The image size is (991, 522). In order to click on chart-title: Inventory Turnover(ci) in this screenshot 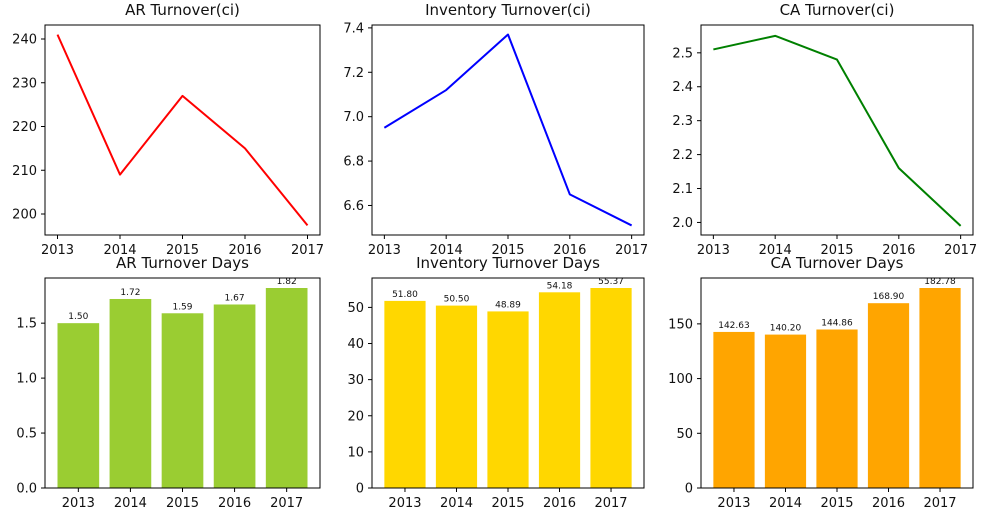, I will do `click(508, 10)`.